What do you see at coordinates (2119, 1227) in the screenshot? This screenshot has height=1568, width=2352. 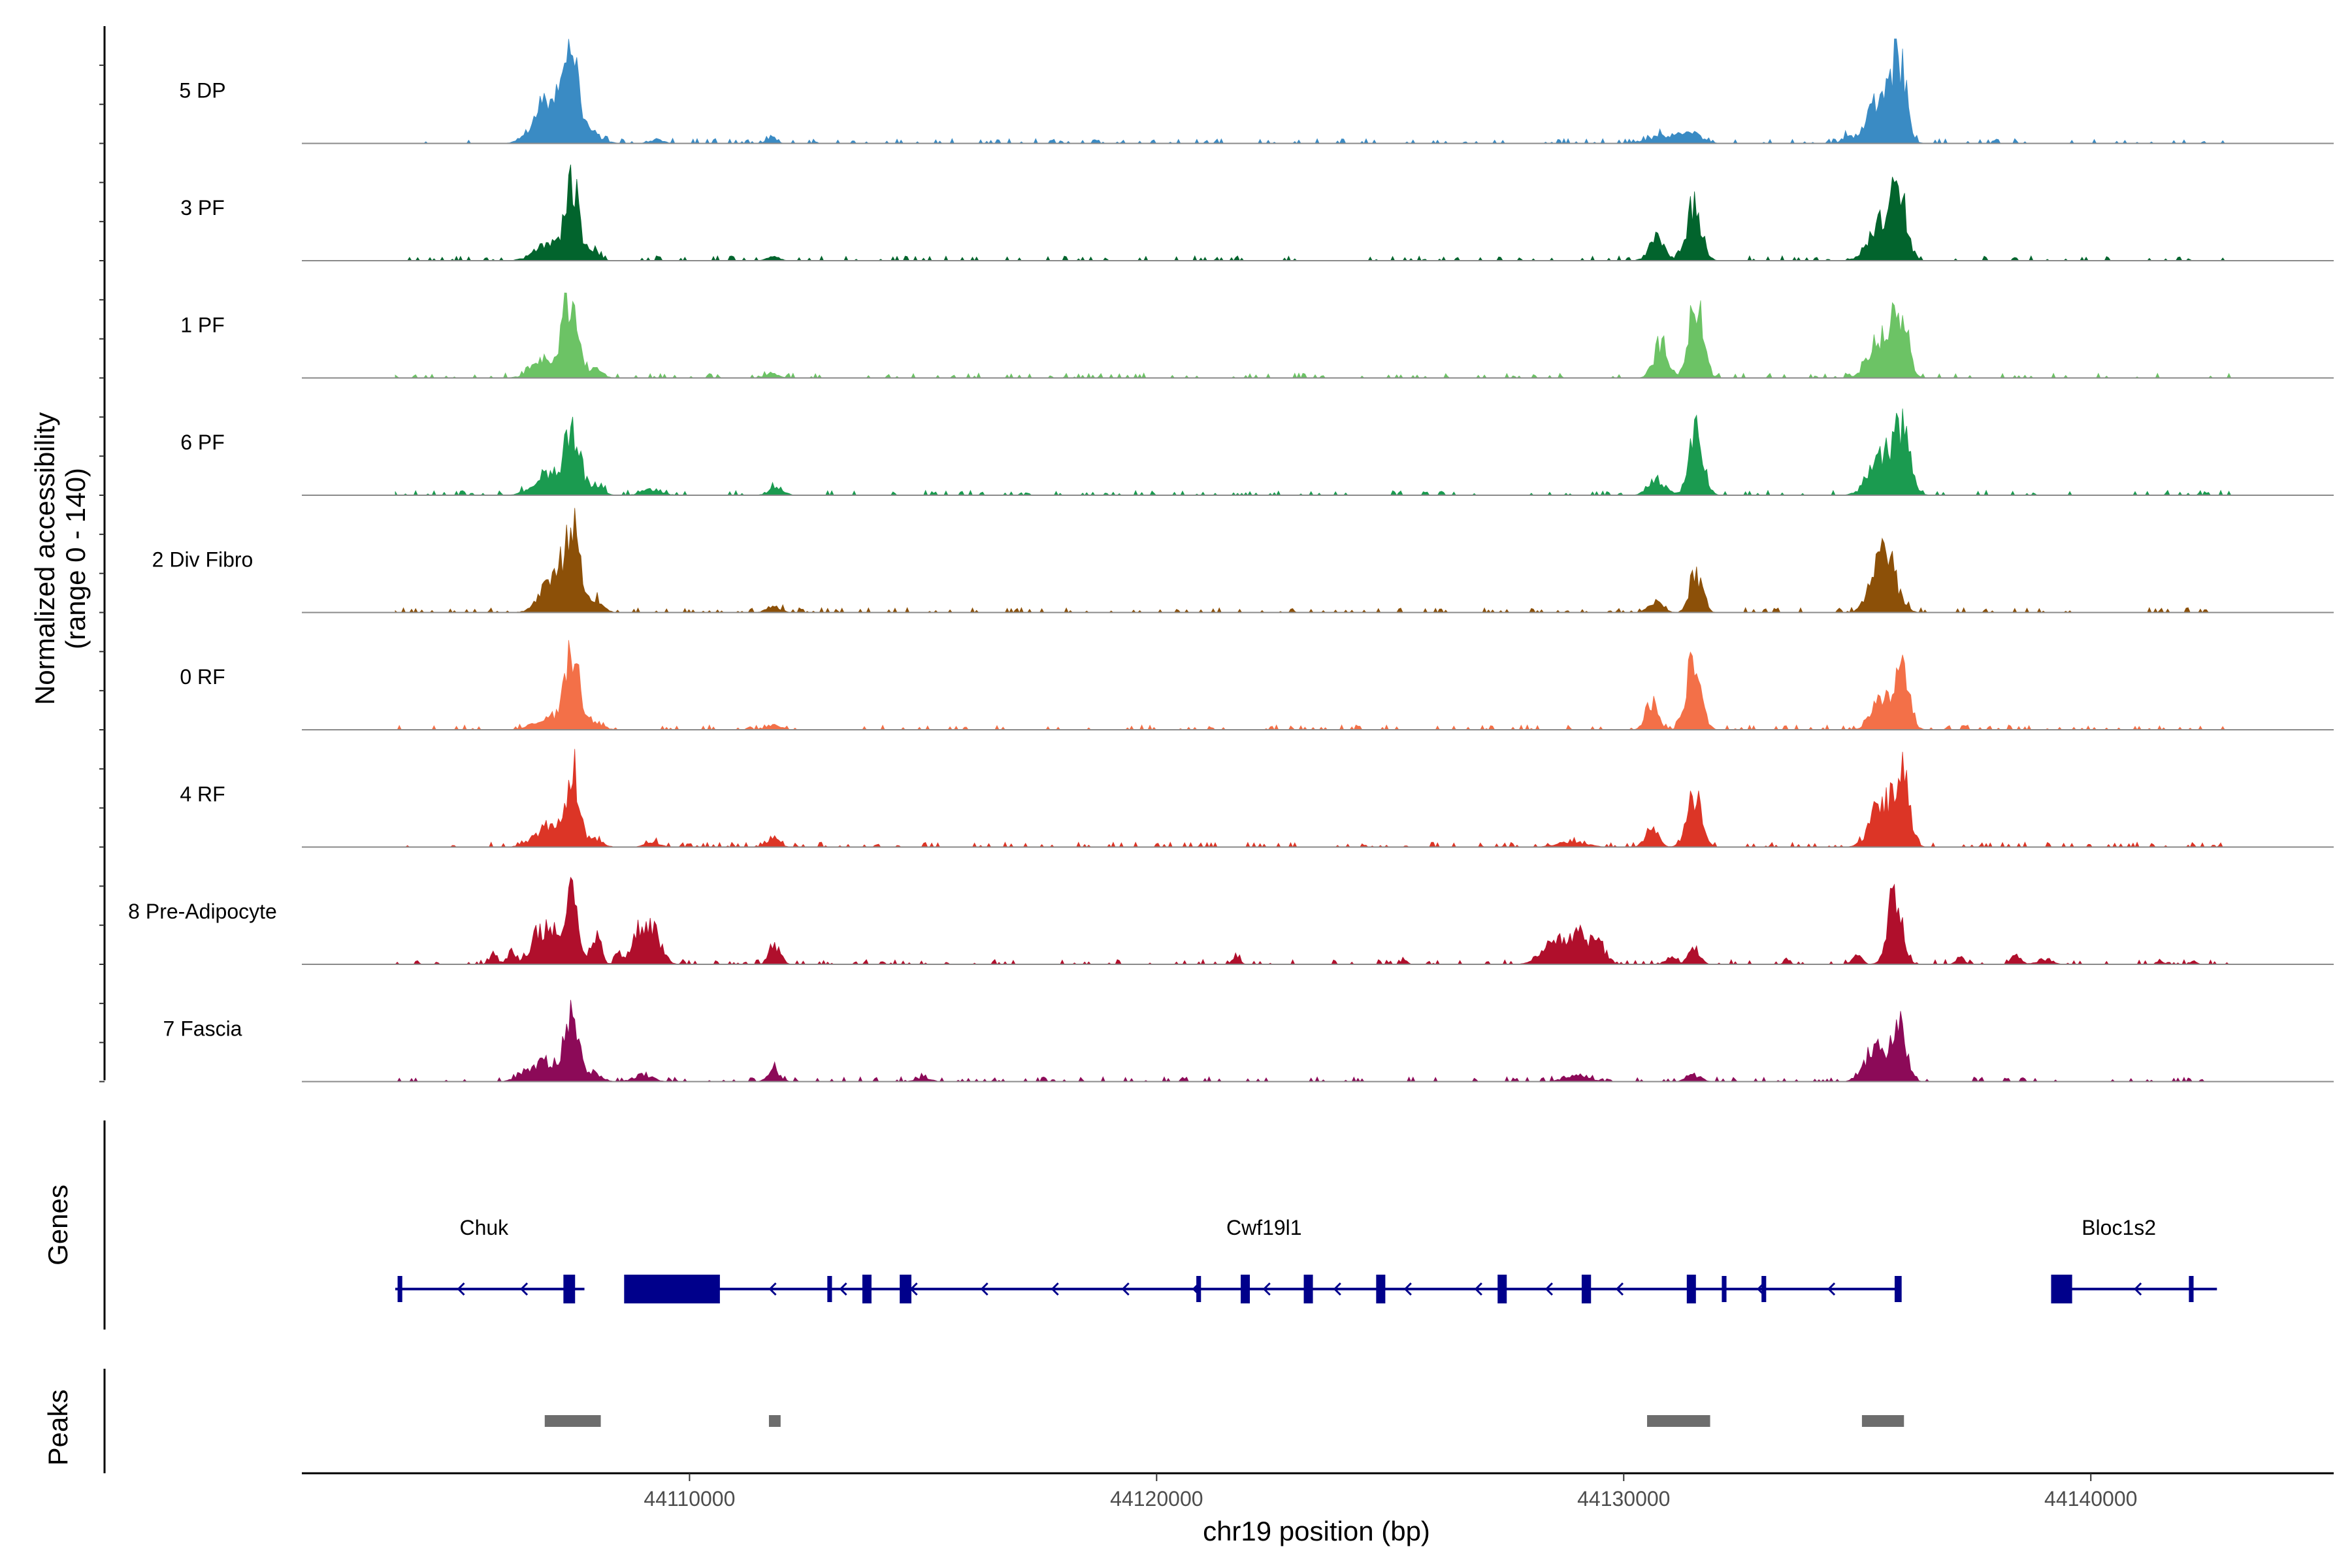 I see `gene-label-bloc1s2: Bloc1s2` at bounding box center [2119, 1227].